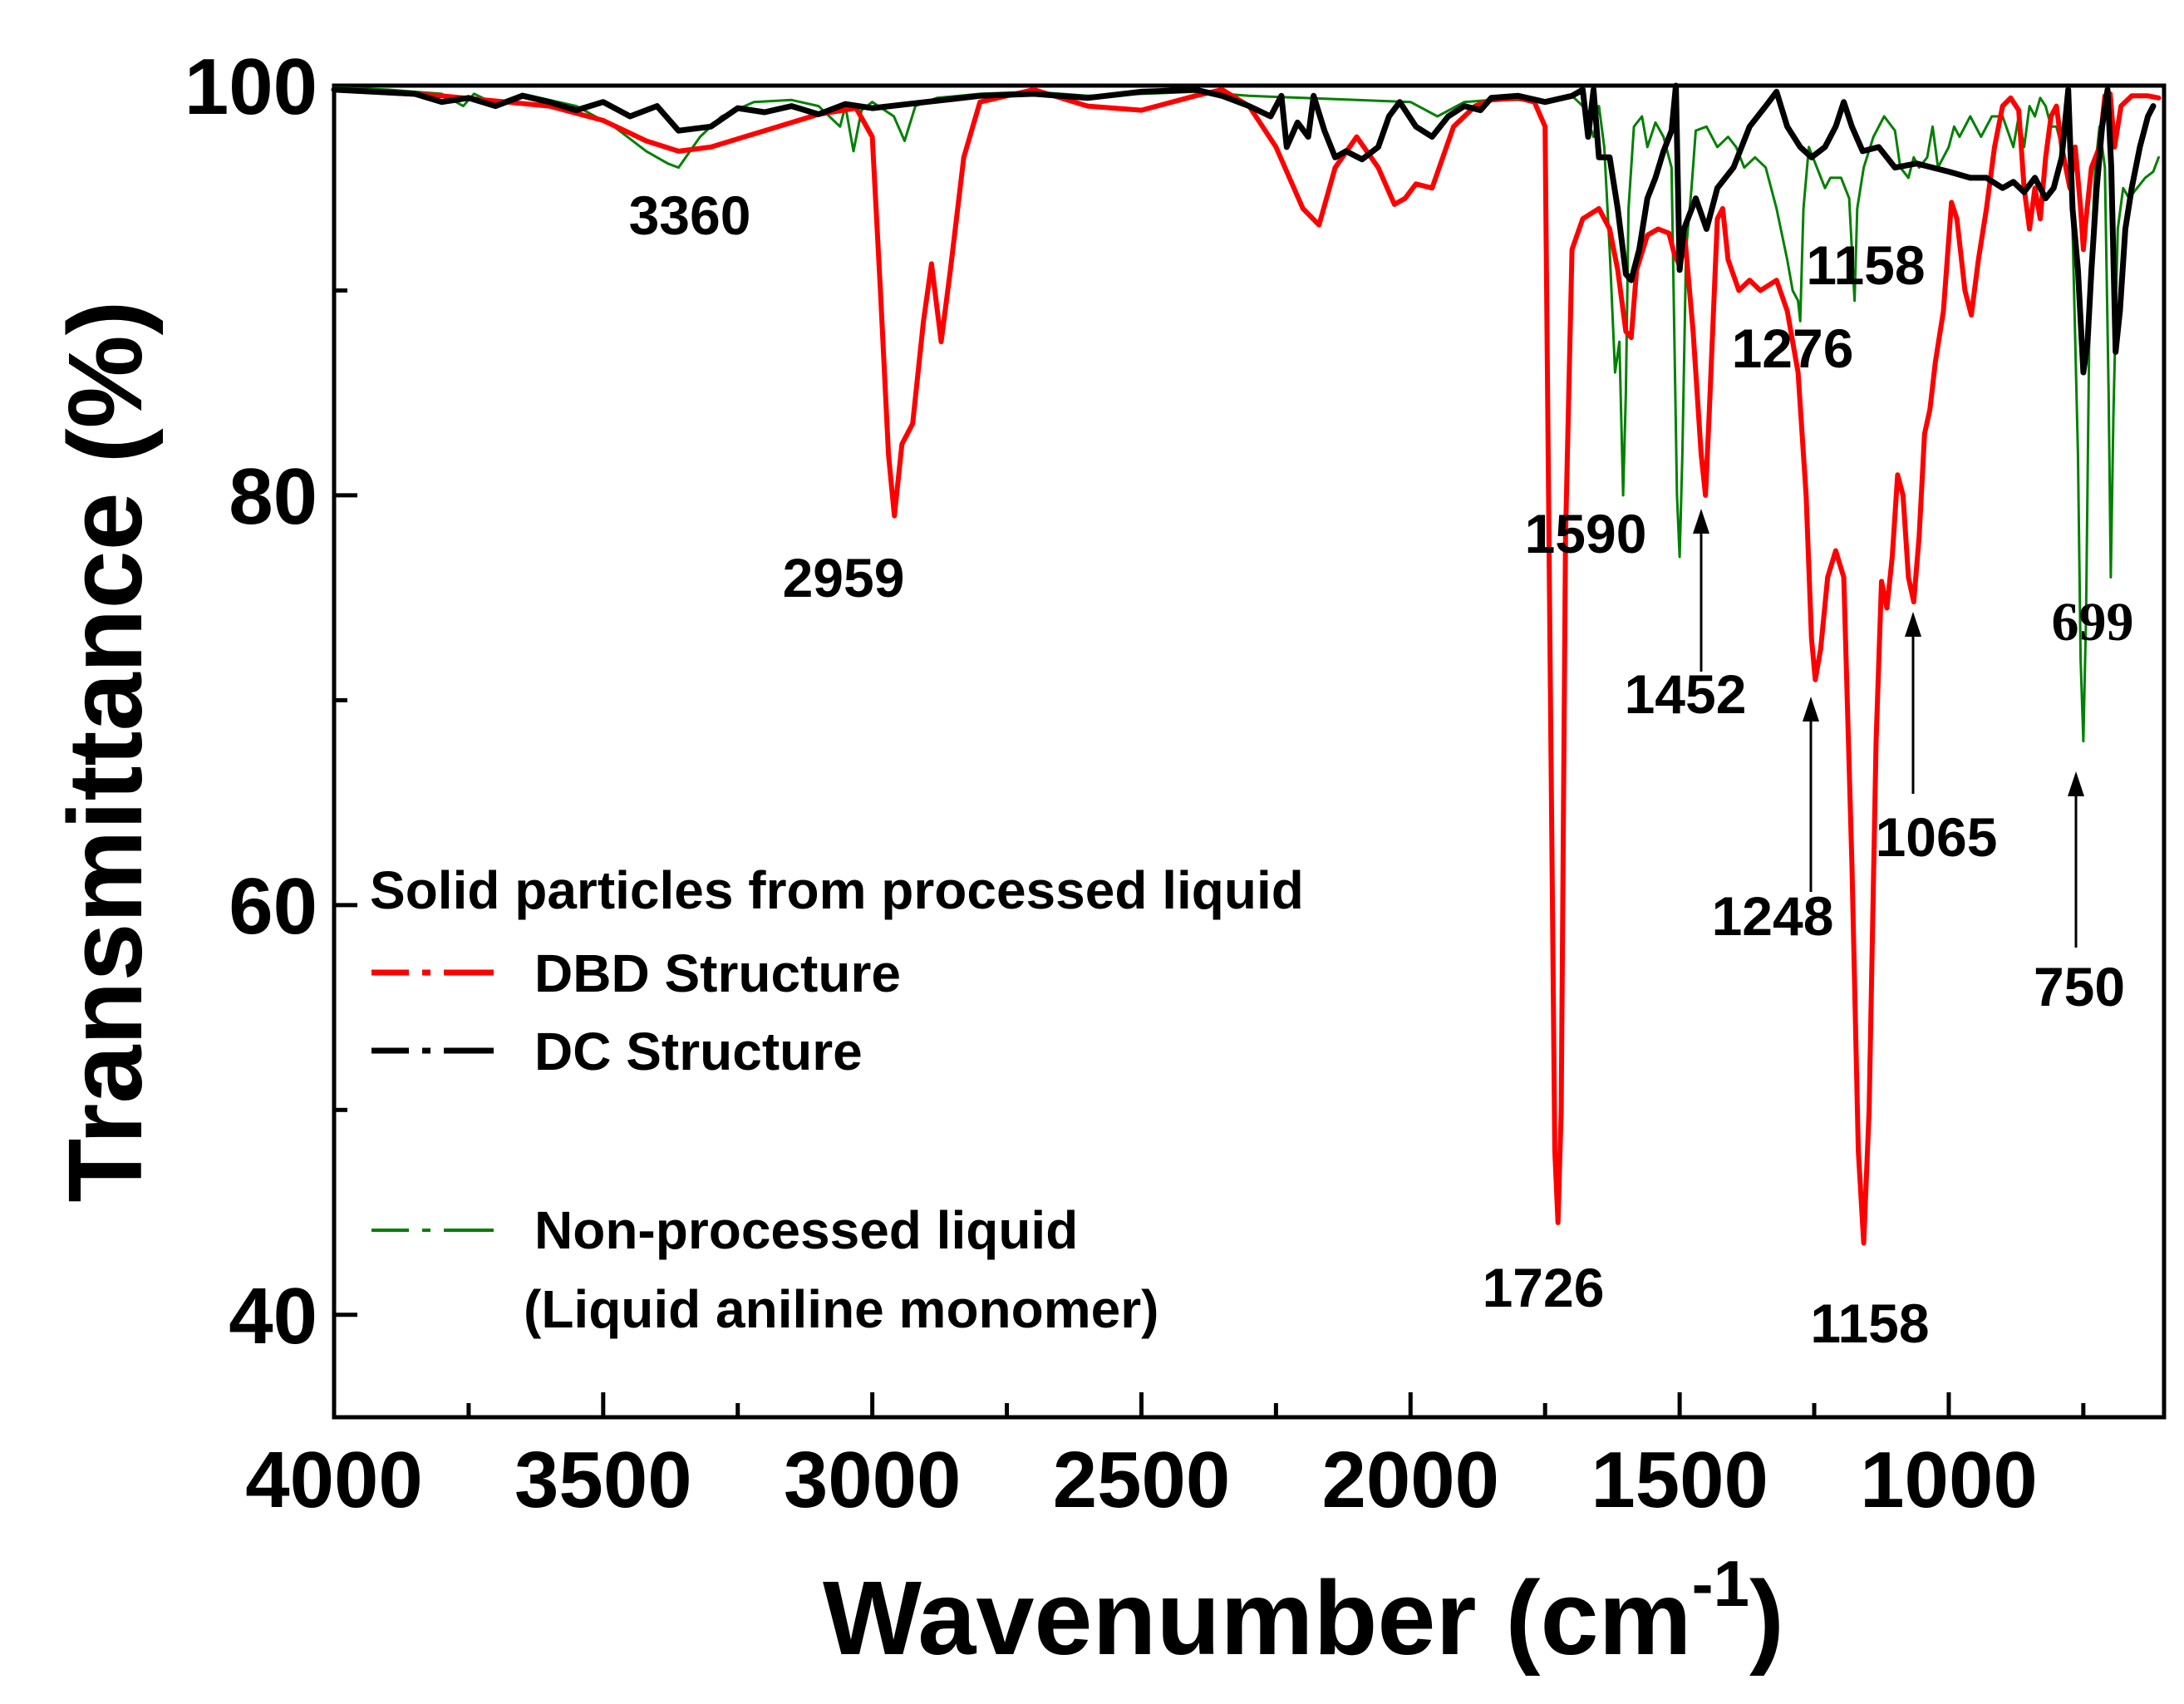 This screenshot has height=1704, width=2184. Describe the element at coordinates (273, 1316) in the screenshot. I see `y-tick-label: 40` at that location.